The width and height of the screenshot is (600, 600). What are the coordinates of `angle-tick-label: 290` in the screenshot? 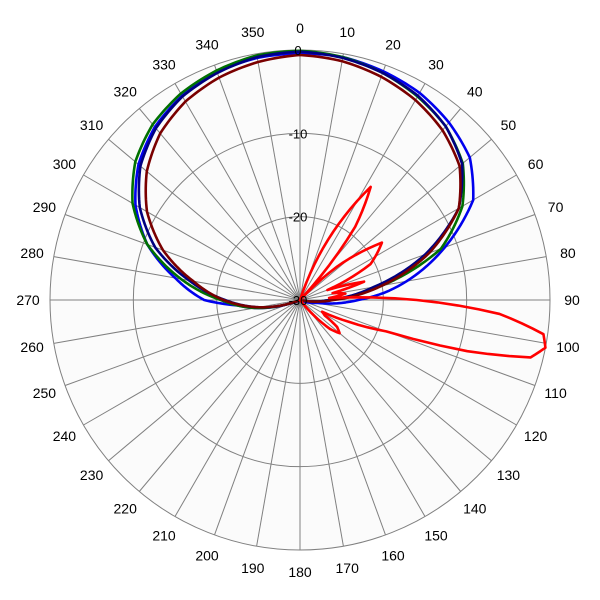 It's located at (45, 207).